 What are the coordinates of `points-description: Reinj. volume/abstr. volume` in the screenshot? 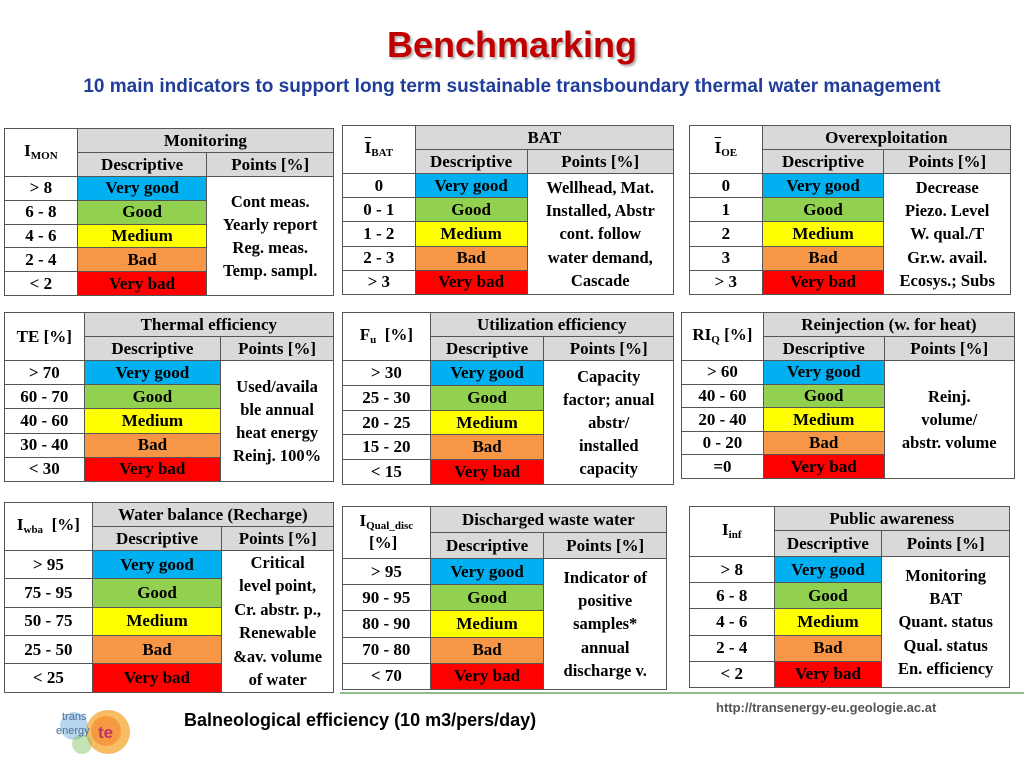 It's located at (949, 419).